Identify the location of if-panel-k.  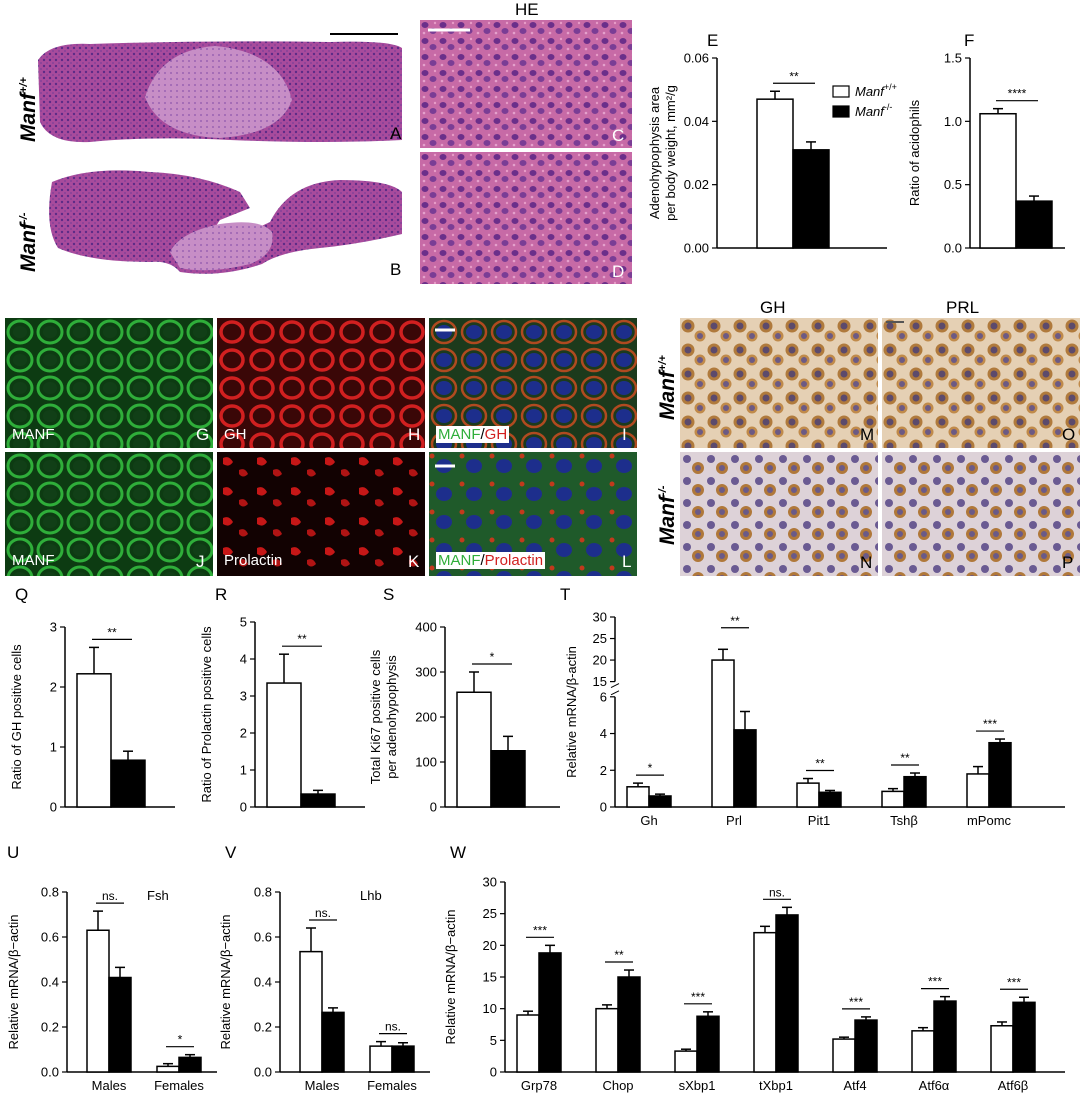
(321, 514).